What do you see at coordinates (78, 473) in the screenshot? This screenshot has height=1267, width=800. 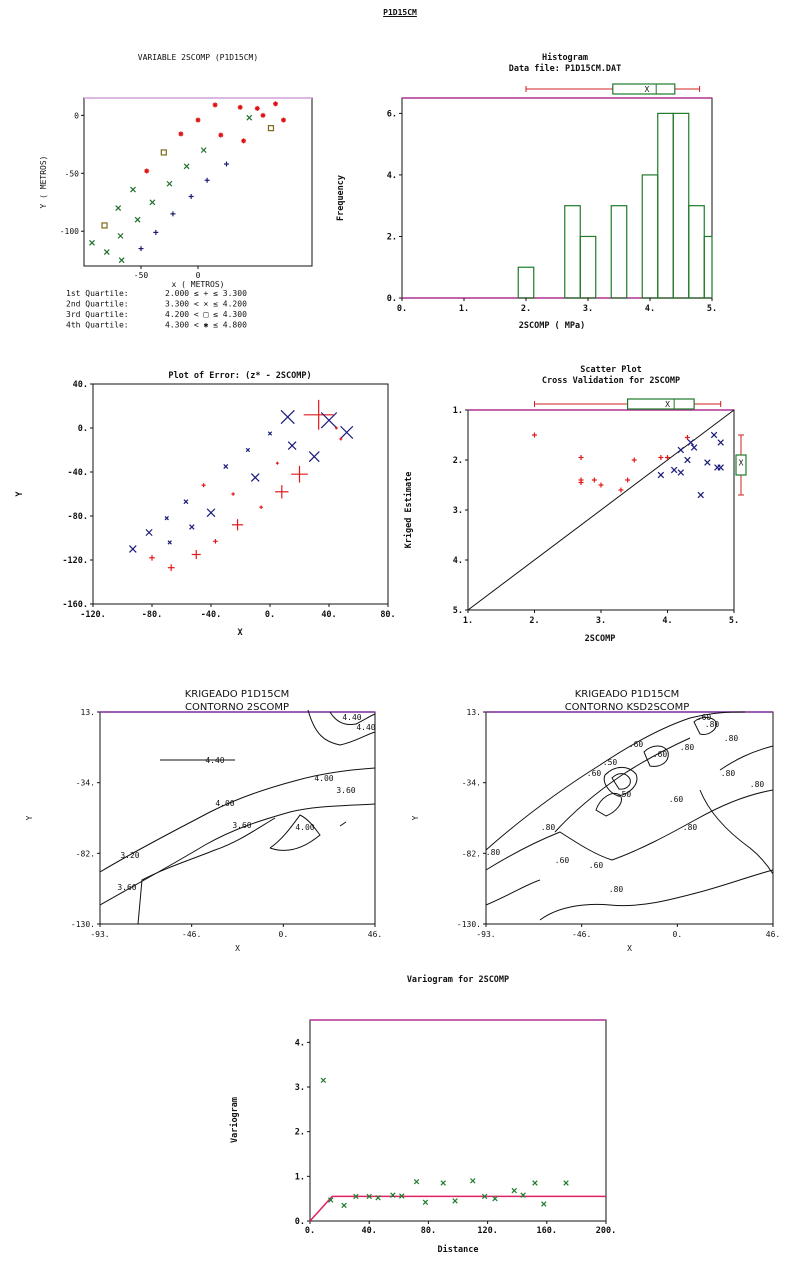 I see `error-plot-ytick-label: -40.` at bounding box center [78, 473].